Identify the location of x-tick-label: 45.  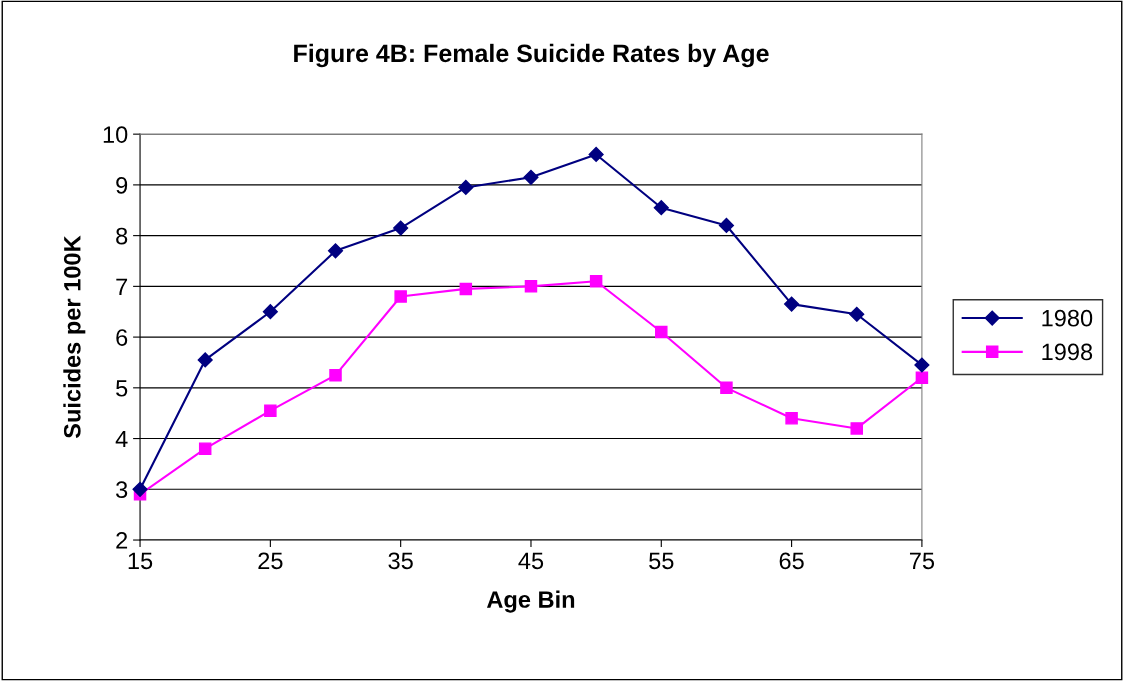
(531, 561).